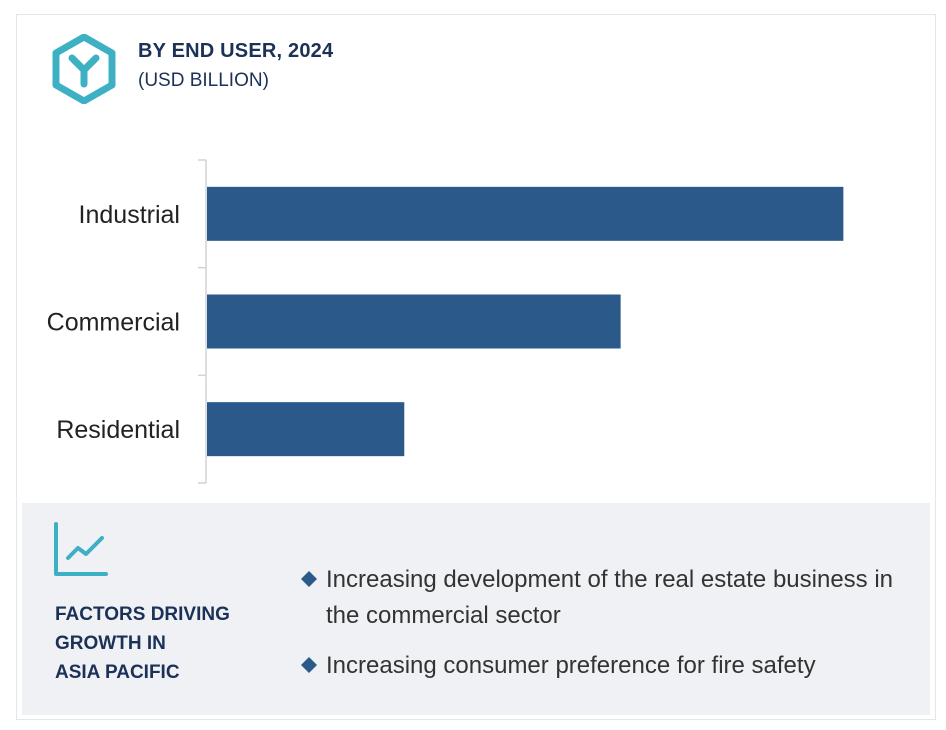  What do you see at coordinates (414, 321) in the screenshot?
I see `bar-commercial` at bounding box center [414, 321].